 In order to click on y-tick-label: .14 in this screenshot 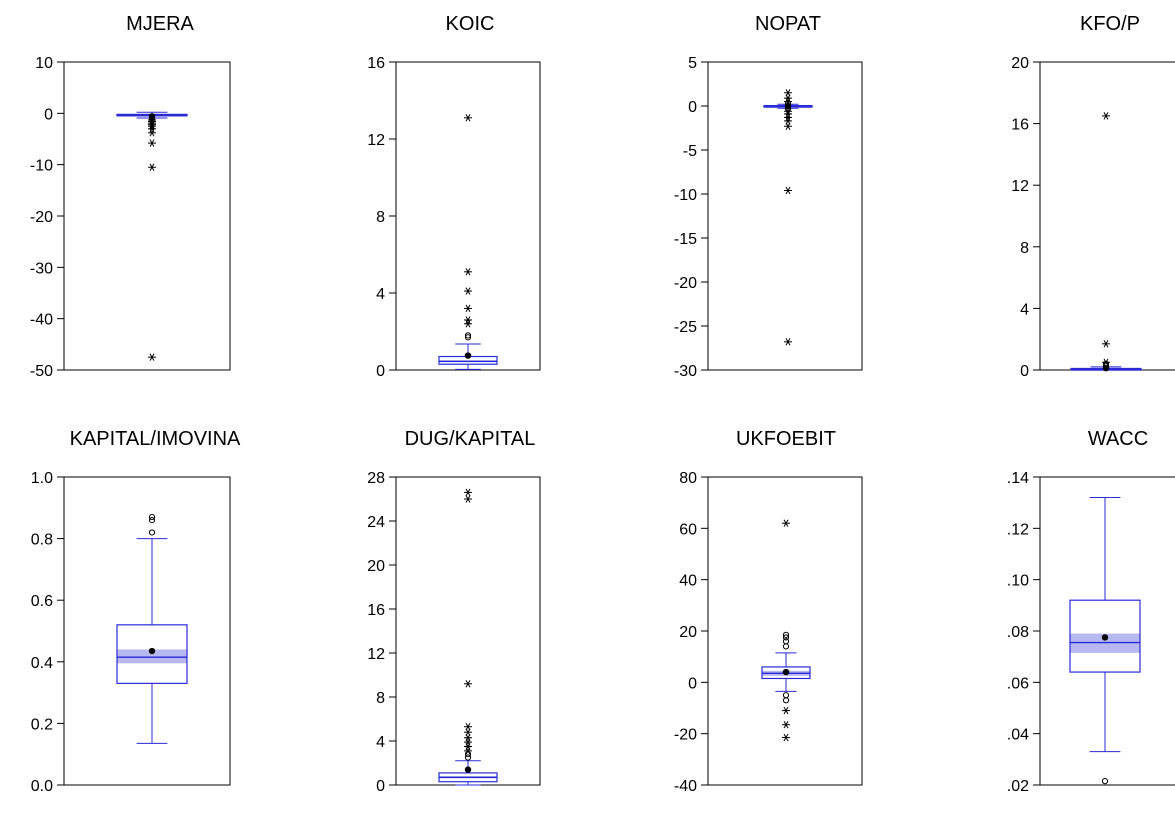, I will do `click(1018, 478)`.